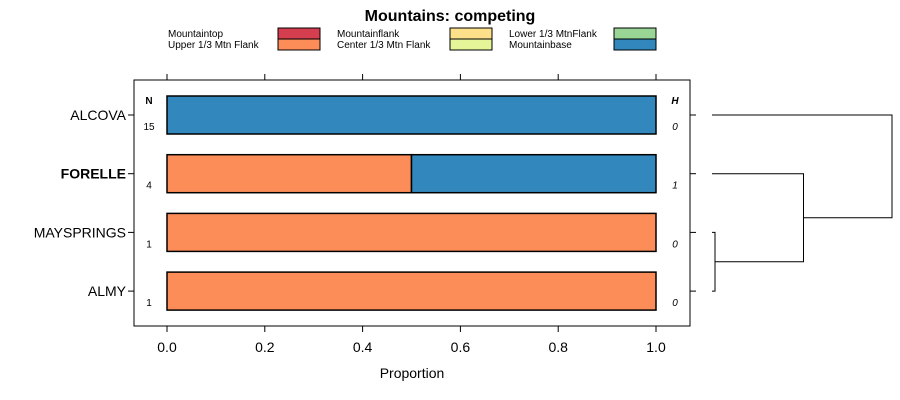 This screenshot has width=900, height=400. I want to click on n-column-header: N, so click(148, 101).